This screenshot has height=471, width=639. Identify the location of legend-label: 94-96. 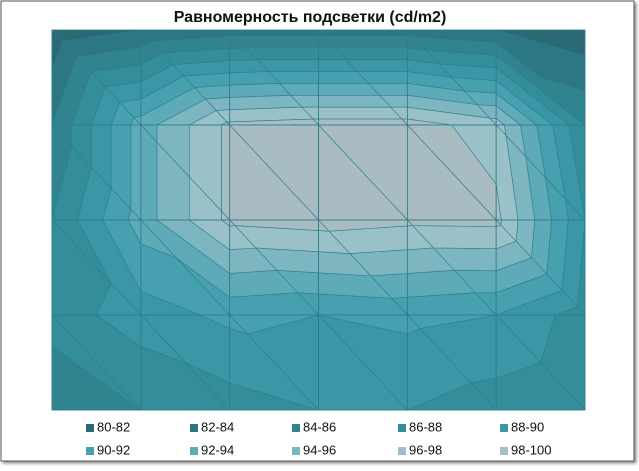
(319, 449).